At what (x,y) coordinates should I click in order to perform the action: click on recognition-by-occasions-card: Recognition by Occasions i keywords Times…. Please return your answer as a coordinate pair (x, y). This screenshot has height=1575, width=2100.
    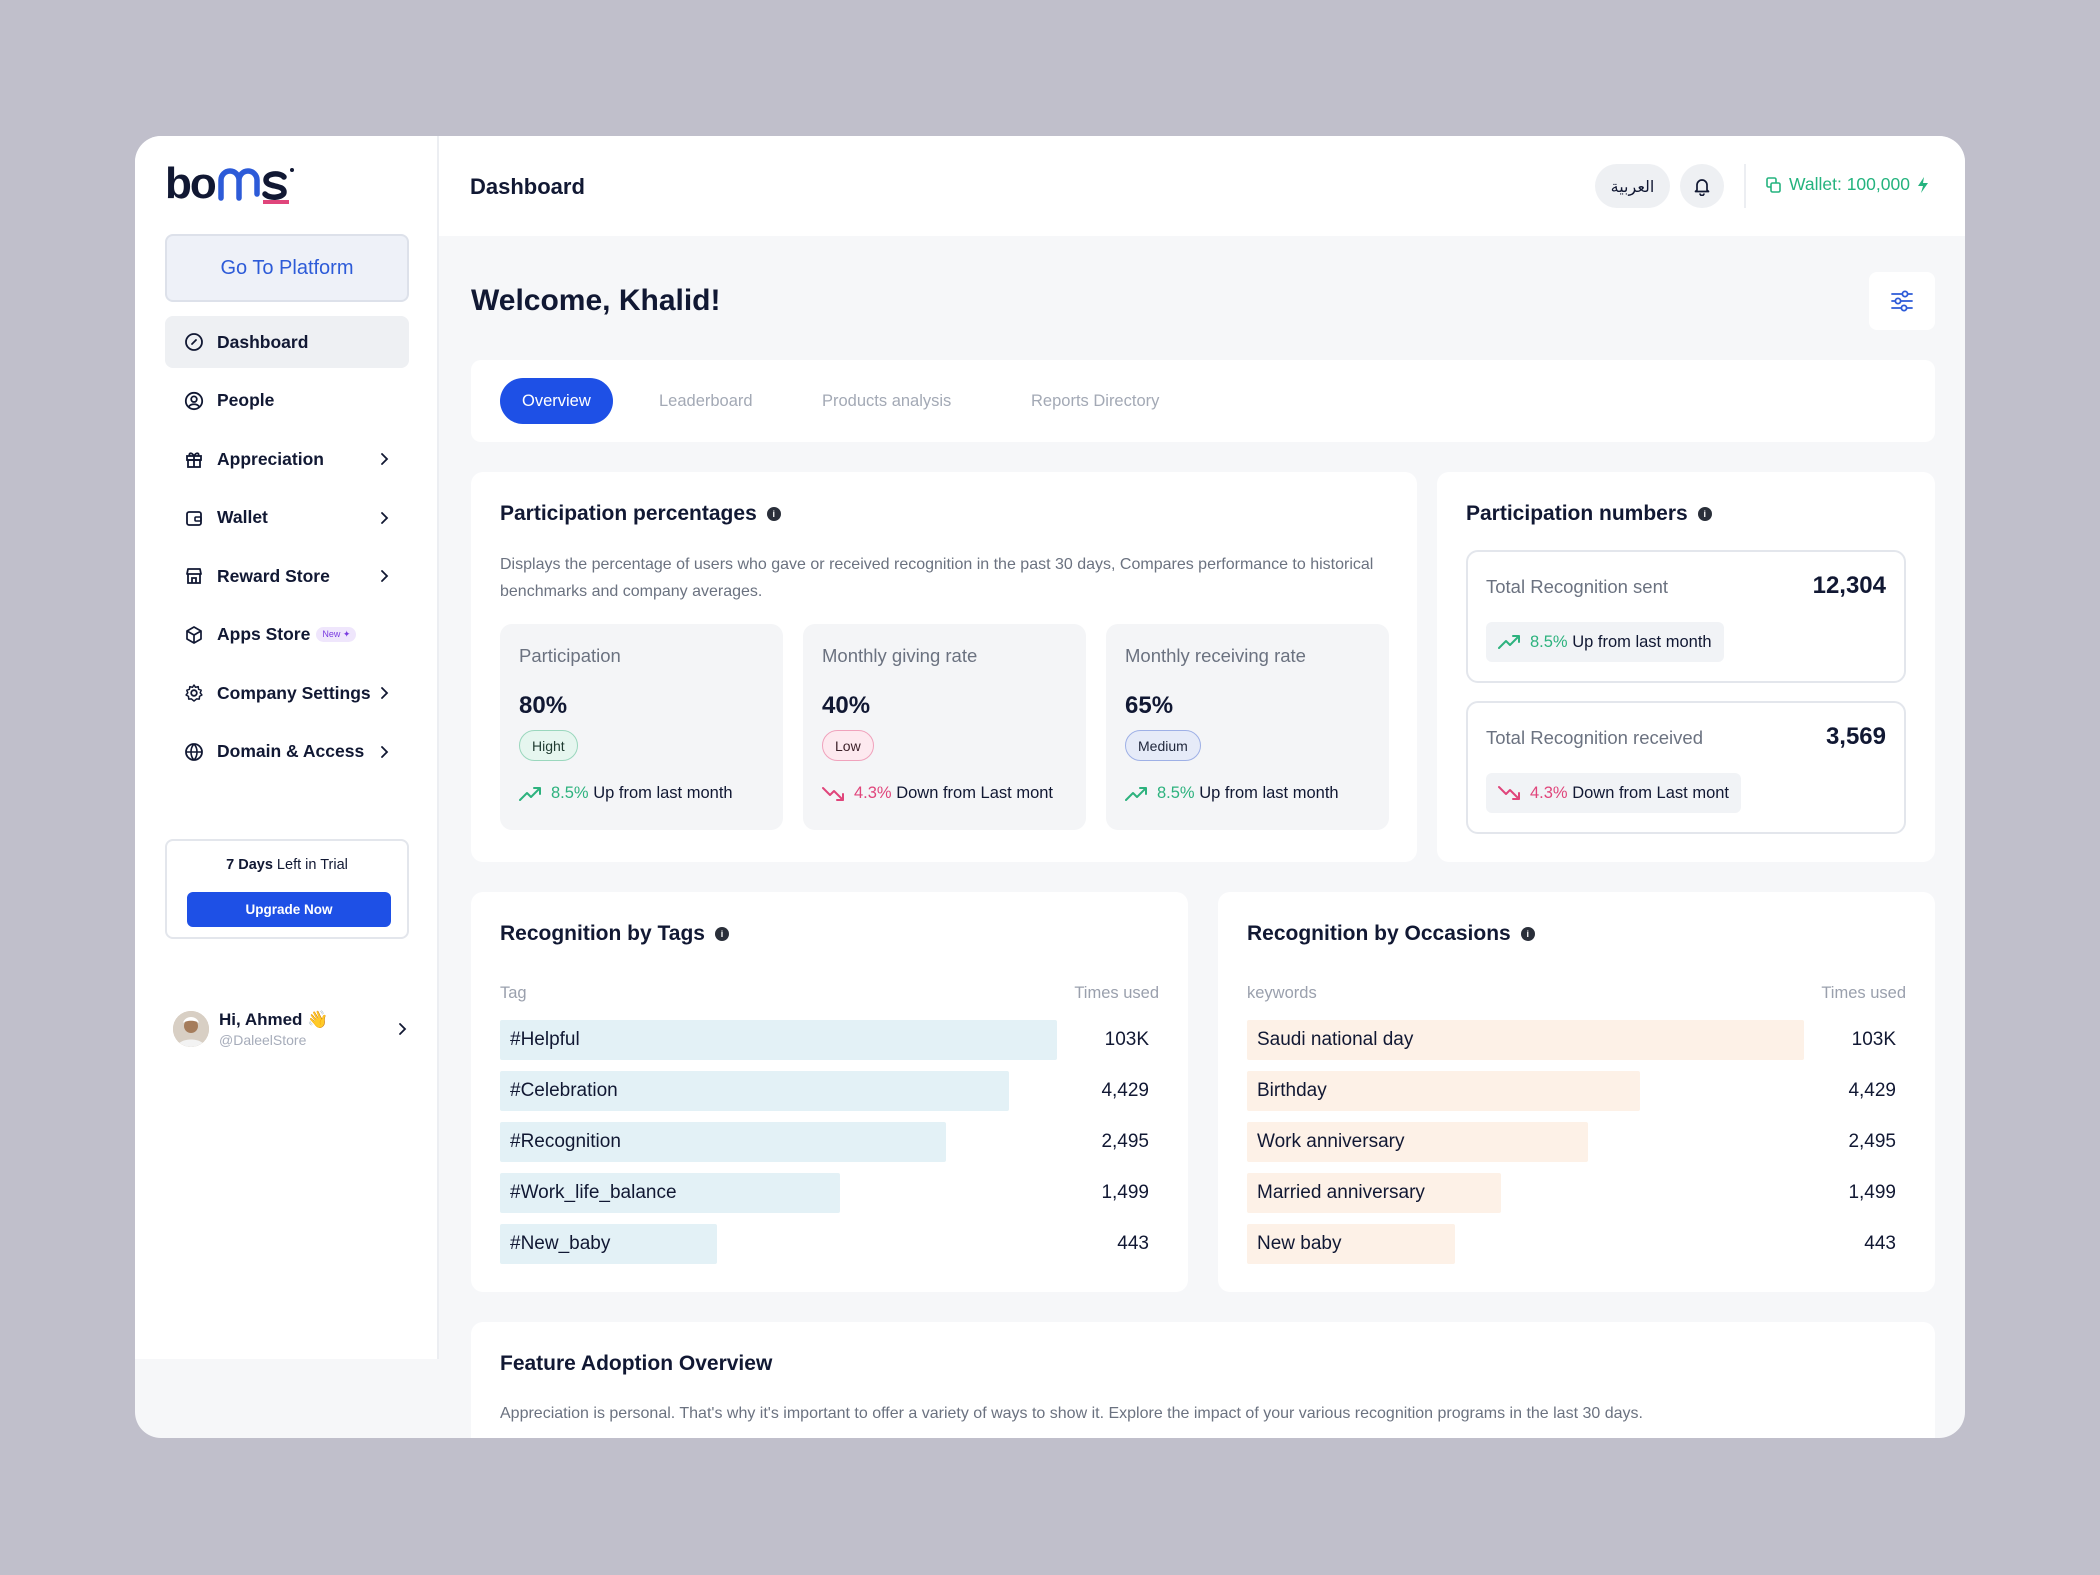
    Looking at the image, I should click on (1576, 1092).